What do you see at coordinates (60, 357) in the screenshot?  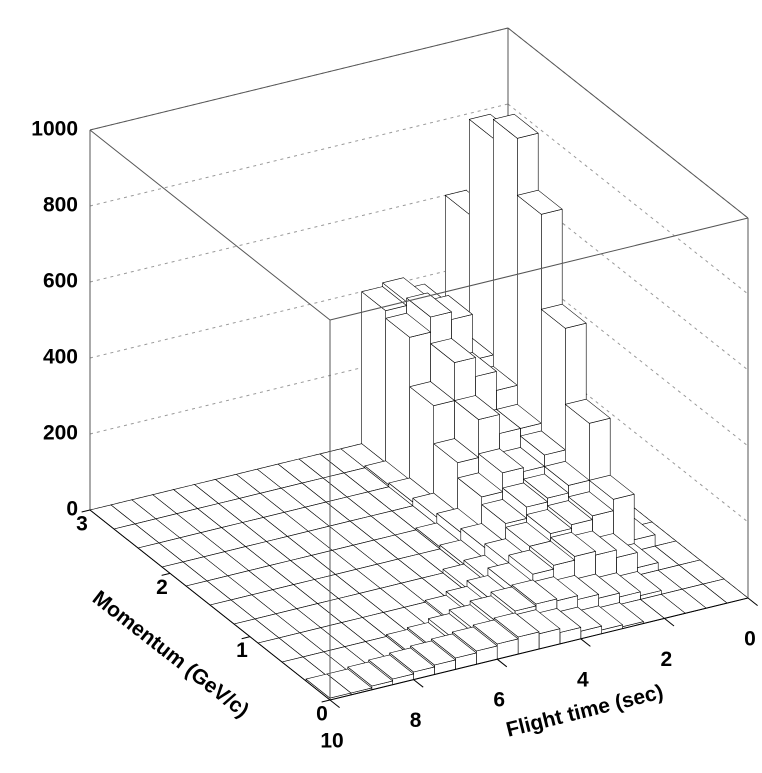 I see `z-tick-label: 400` at bounding box center [60, 357].